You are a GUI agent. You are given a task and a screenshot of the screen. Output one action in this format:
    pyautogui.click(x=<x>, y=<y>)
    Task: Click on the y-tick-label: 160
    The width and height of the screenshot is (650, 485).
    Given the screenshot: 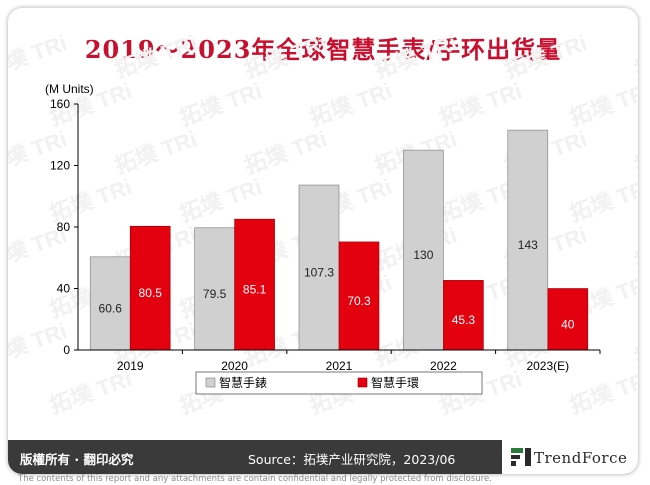 What is the action you would take?
    pyautogui.click(x=60, y=104)
    